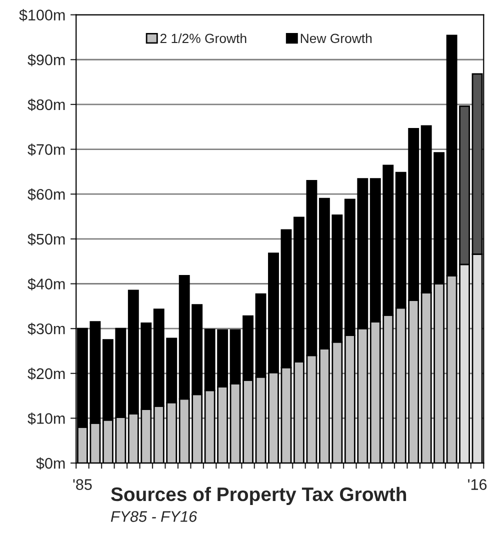 The width and height of the screenshot is (491, 548). I want to click on y-tick-label: $90m, so click(46, 60).